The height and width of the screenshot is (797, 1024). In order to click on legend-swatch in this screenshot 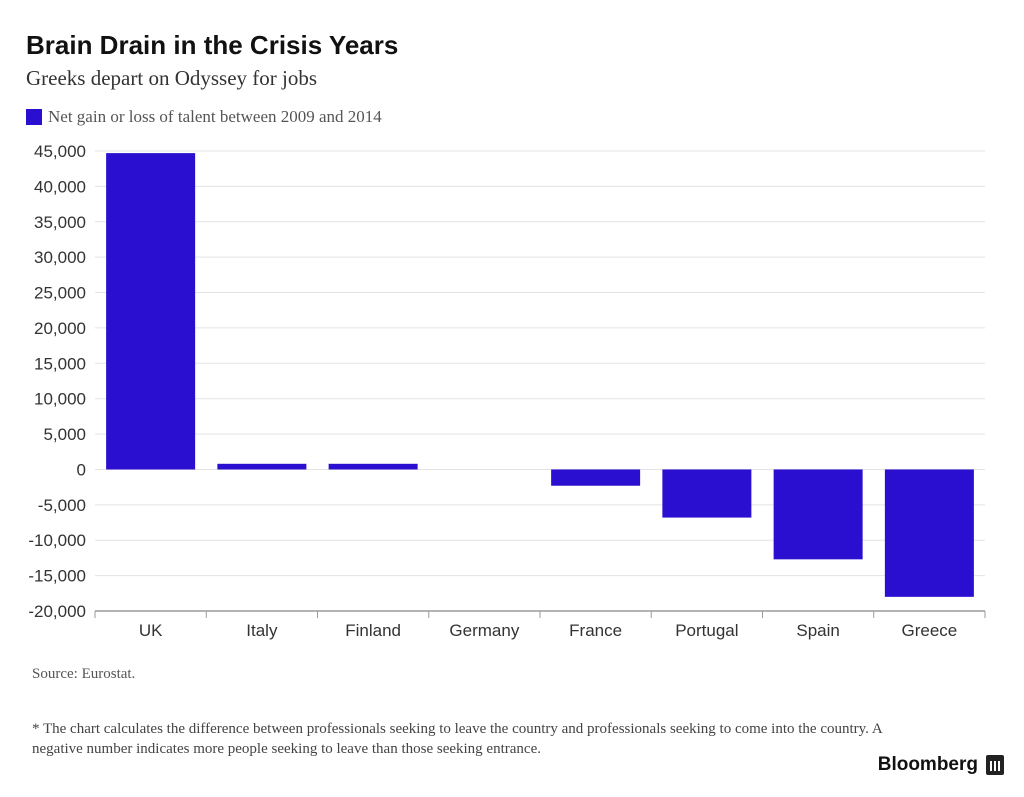, I will do `click(34, 117)`.